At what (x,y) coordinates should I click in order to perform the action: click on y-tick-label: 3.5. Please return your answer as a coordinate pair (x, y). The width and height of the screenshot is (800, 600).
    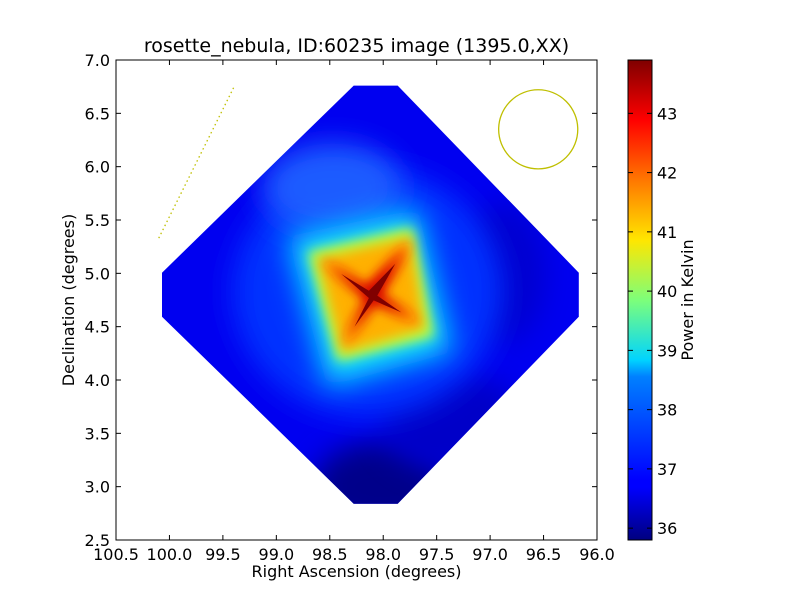
    Looking at the image, I should click on (97, 433).